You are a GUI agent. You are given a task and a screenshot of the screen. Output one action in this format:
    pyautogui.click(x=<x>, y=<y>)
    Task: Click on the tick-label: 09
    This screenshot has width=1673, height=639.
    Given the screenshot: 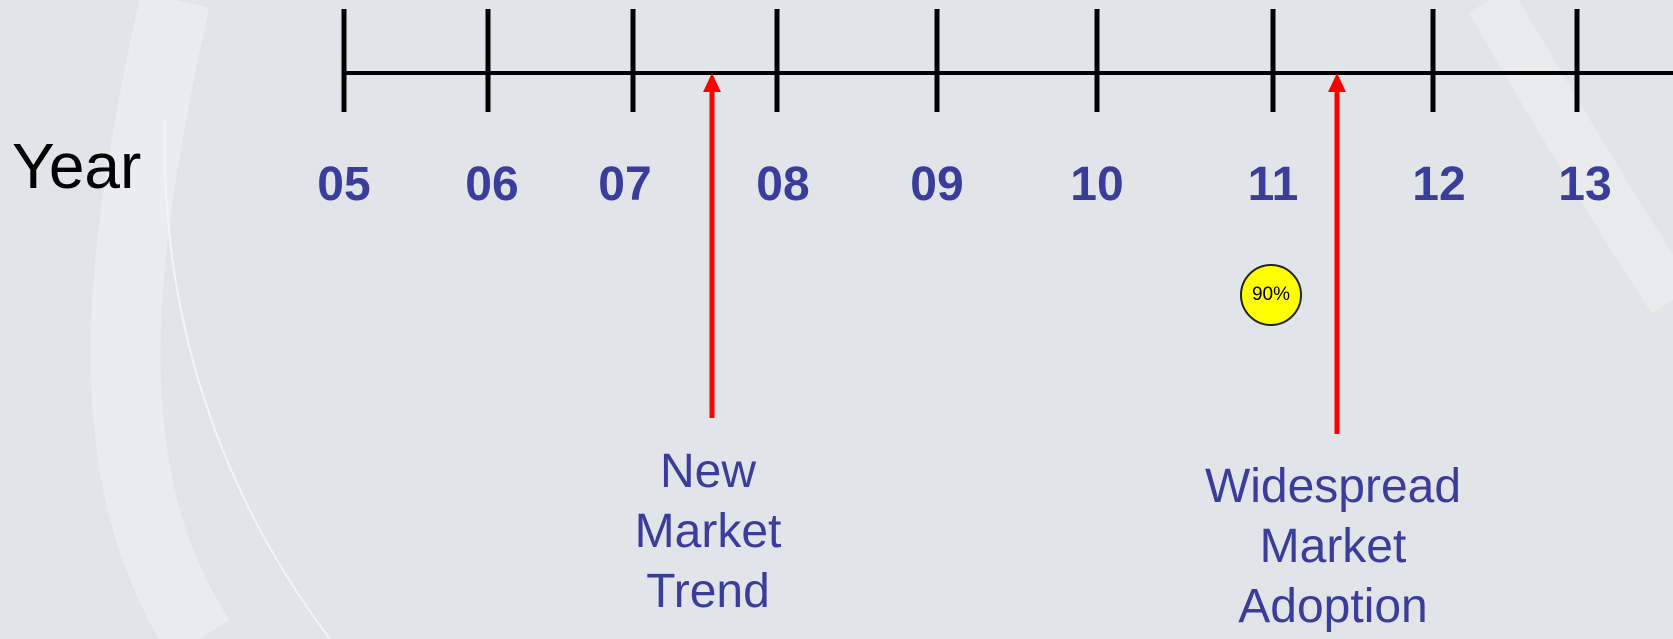 What is the action you would take?
    pyautogui.click(x=937, y=184)
    